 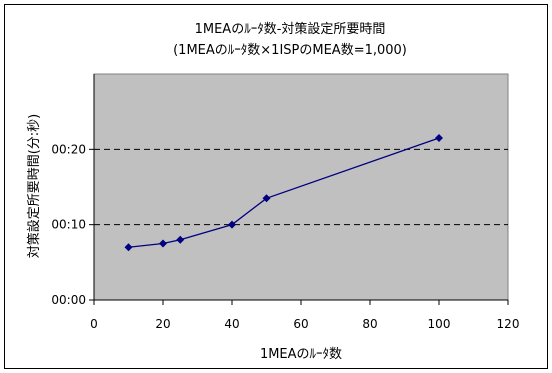 I want to click on x-tick-label: 0, so click(x=94, y=324).